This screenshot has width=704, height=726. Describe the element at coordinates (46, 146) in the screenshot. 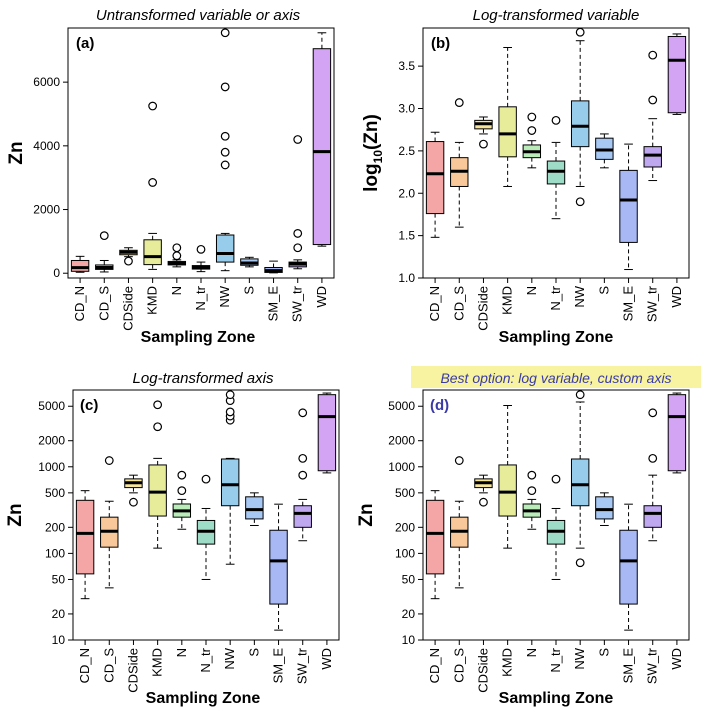

I see `y-tick-label: 4000` at that location.